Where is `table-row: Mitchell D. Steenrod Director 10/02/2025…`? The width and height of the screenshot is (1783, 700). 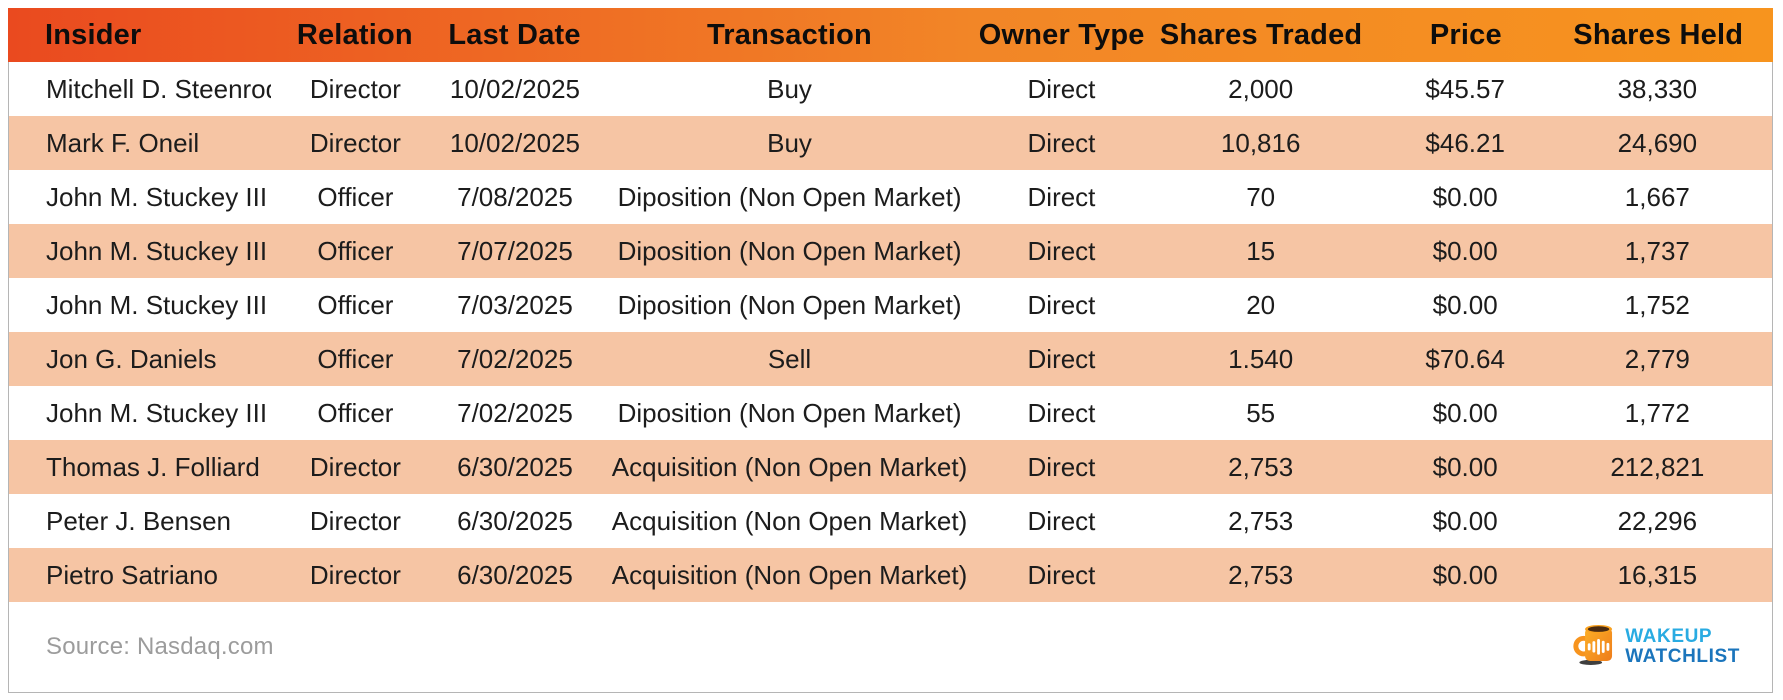
table-row: Mitchell D. Steenrod Director 10/02/2025… is located at coordinates (890, 89).